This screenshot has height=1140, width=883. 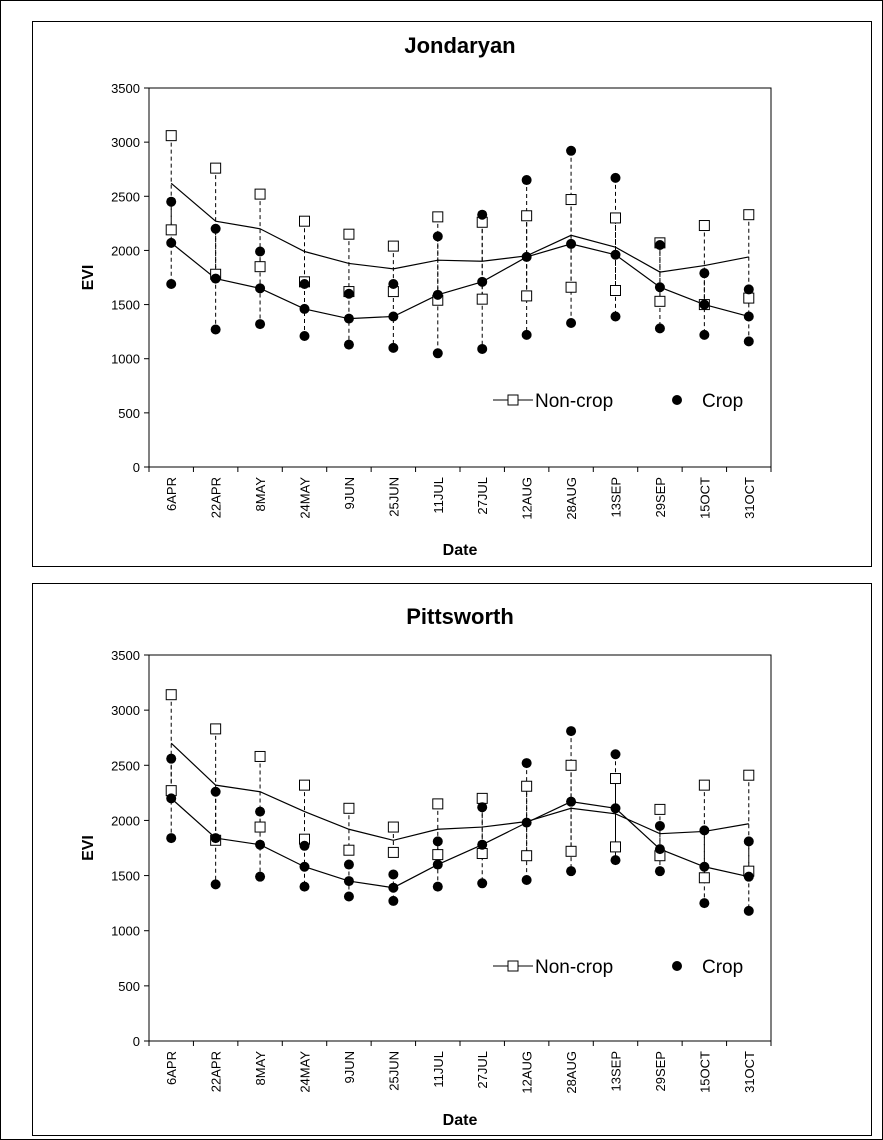 What do you see at coordinates (438, 495) in the screenshot?
I see `x-tick-label: 11JUL` at bounding box center [438, 495].